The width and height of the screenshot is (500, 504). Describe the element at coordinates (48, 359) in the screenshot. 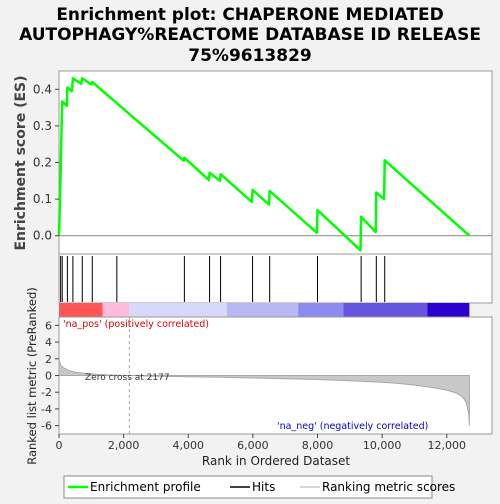

I see `ranked-y-tick-label: 2` at that location.